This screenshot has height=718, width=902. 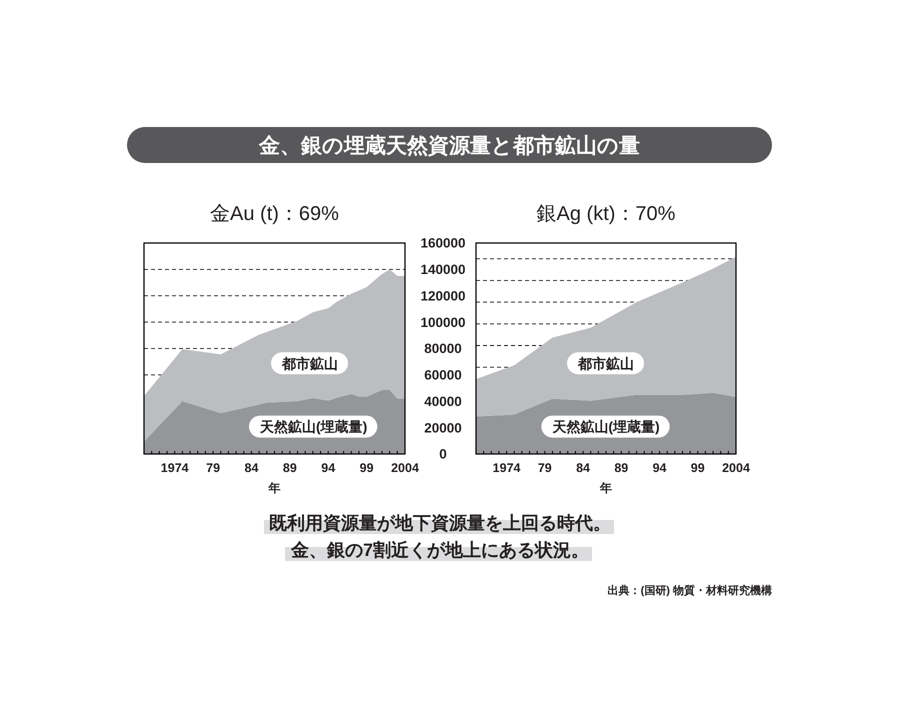 What do you see at coordinates (443, 428) in the screenshot?
I see `y-tick-label: 20000` at bounding box center [443, 428].